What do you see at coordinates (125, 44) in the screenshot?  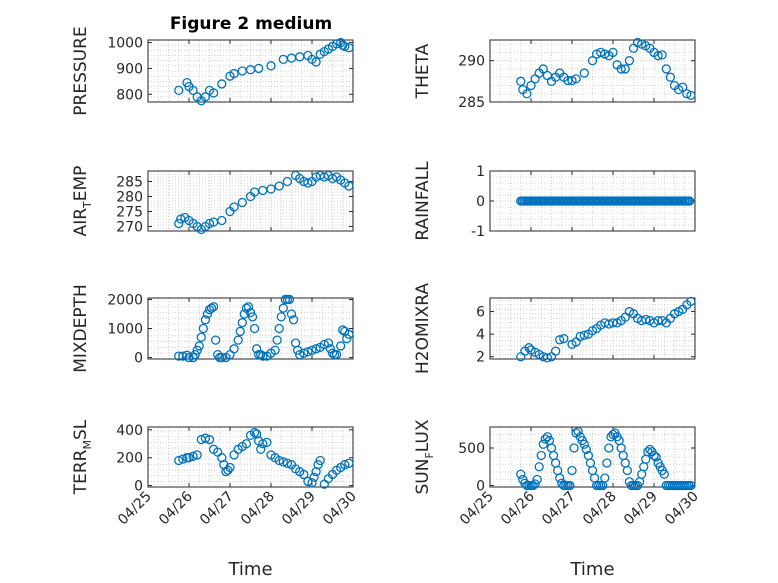 I see `y-tick-label: 1000` at bounding box center [125, 44].